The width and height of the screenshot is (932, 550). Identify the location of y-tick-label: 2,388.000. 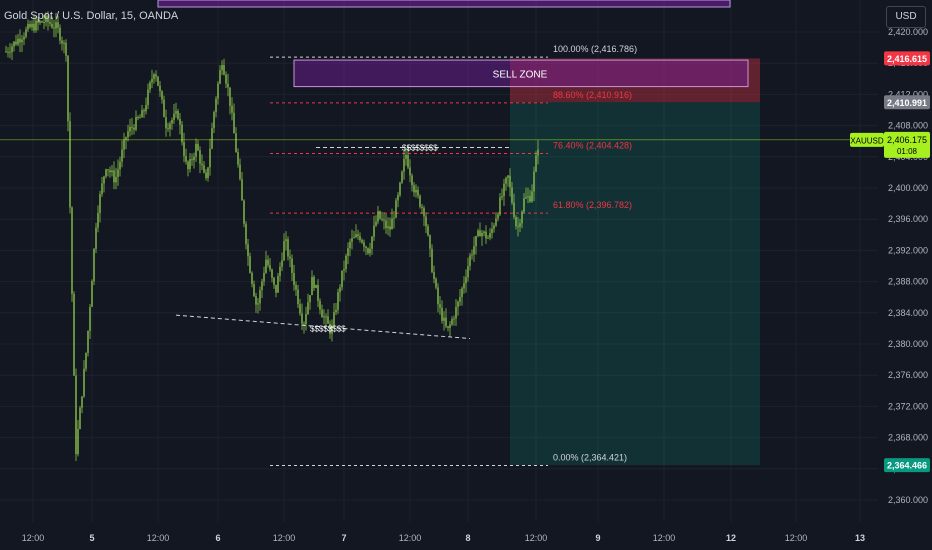
(908, 282).